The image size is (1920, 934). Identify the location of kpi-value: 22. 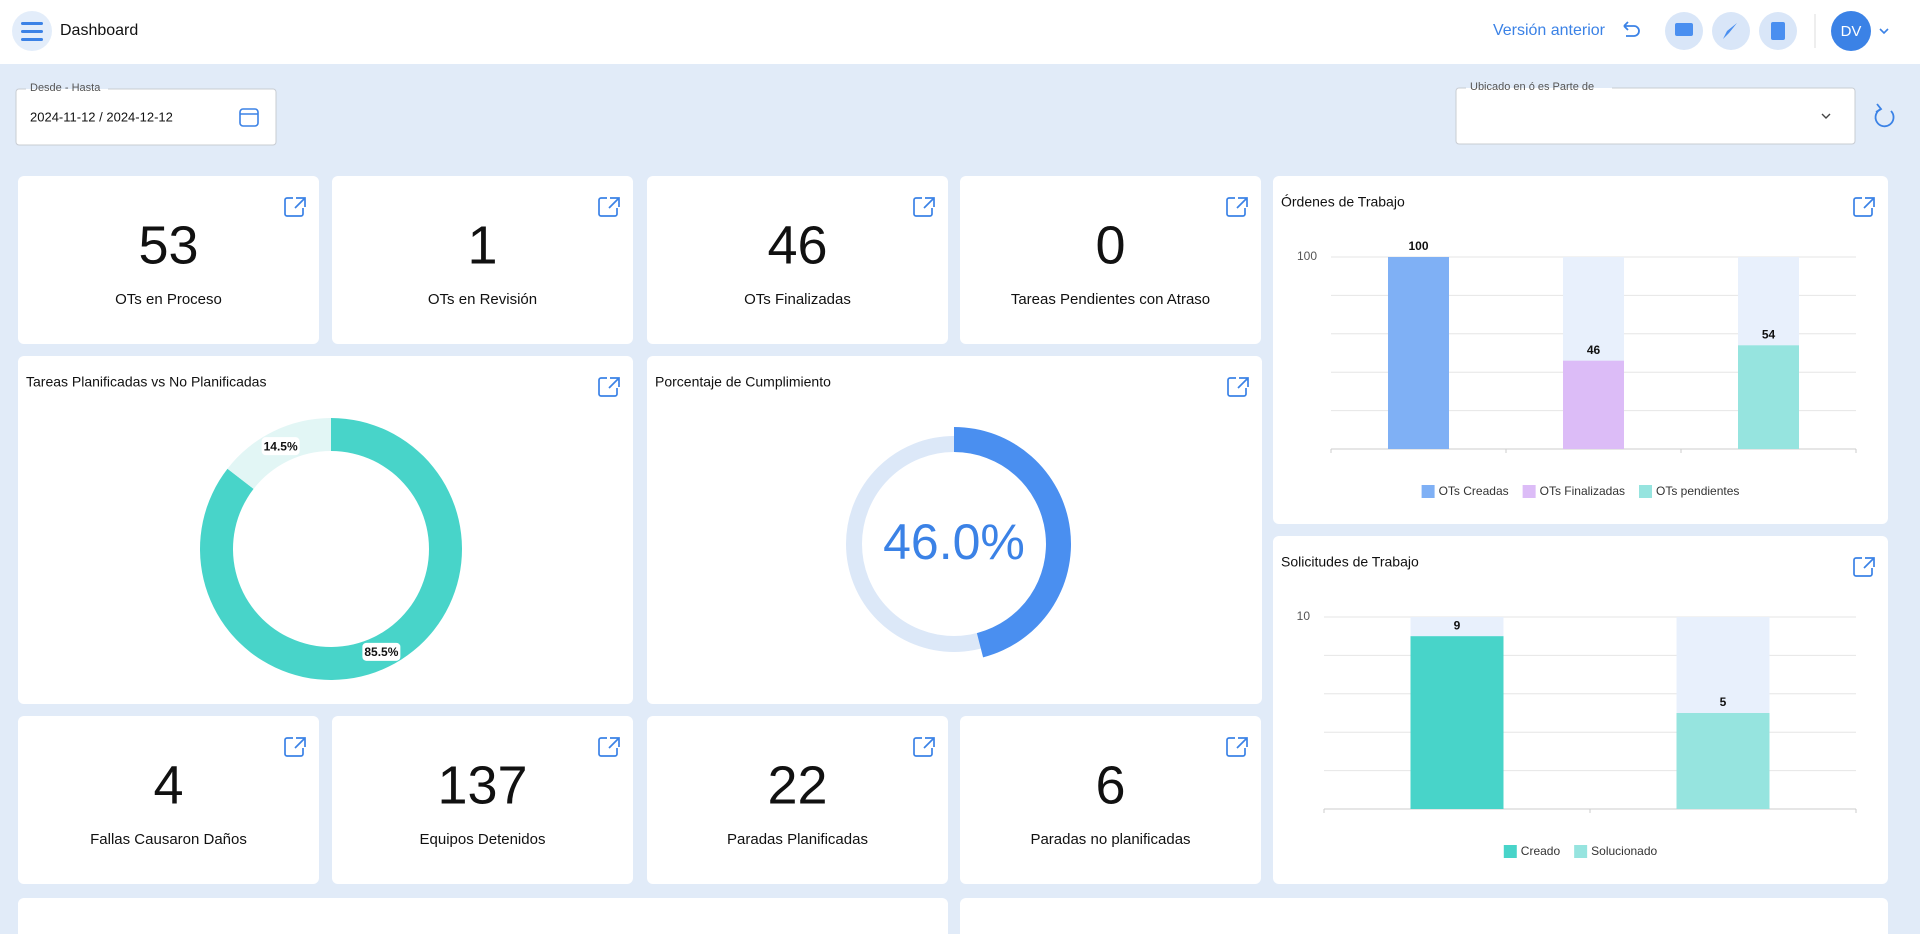
(797, 785).